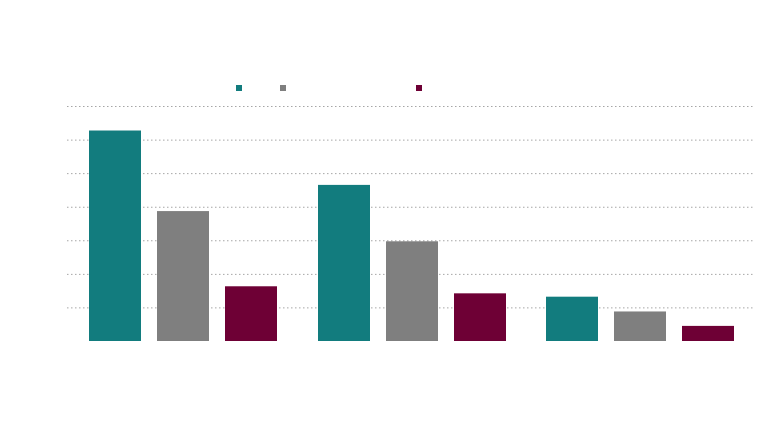  Describe the element at coordinates (329, 88) in the screenshot. I see `legend` at that location.